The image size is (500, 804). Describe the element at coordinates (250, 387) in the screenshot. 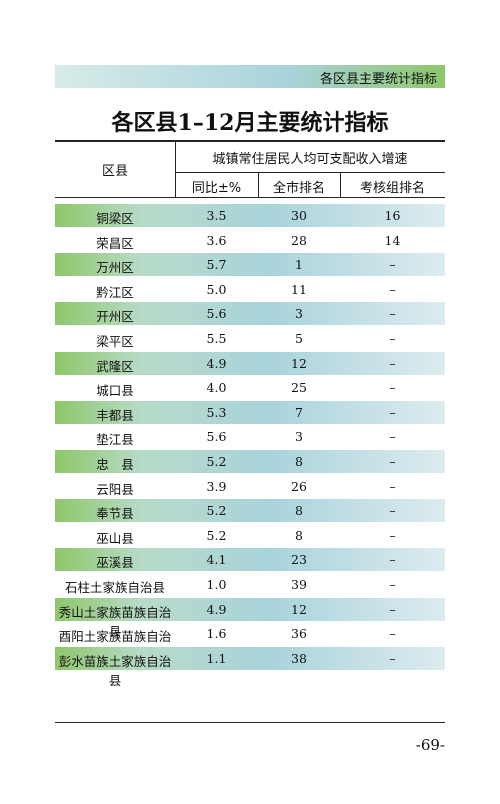

I see `table-row: 城口县 4.0 25 –` at that location.